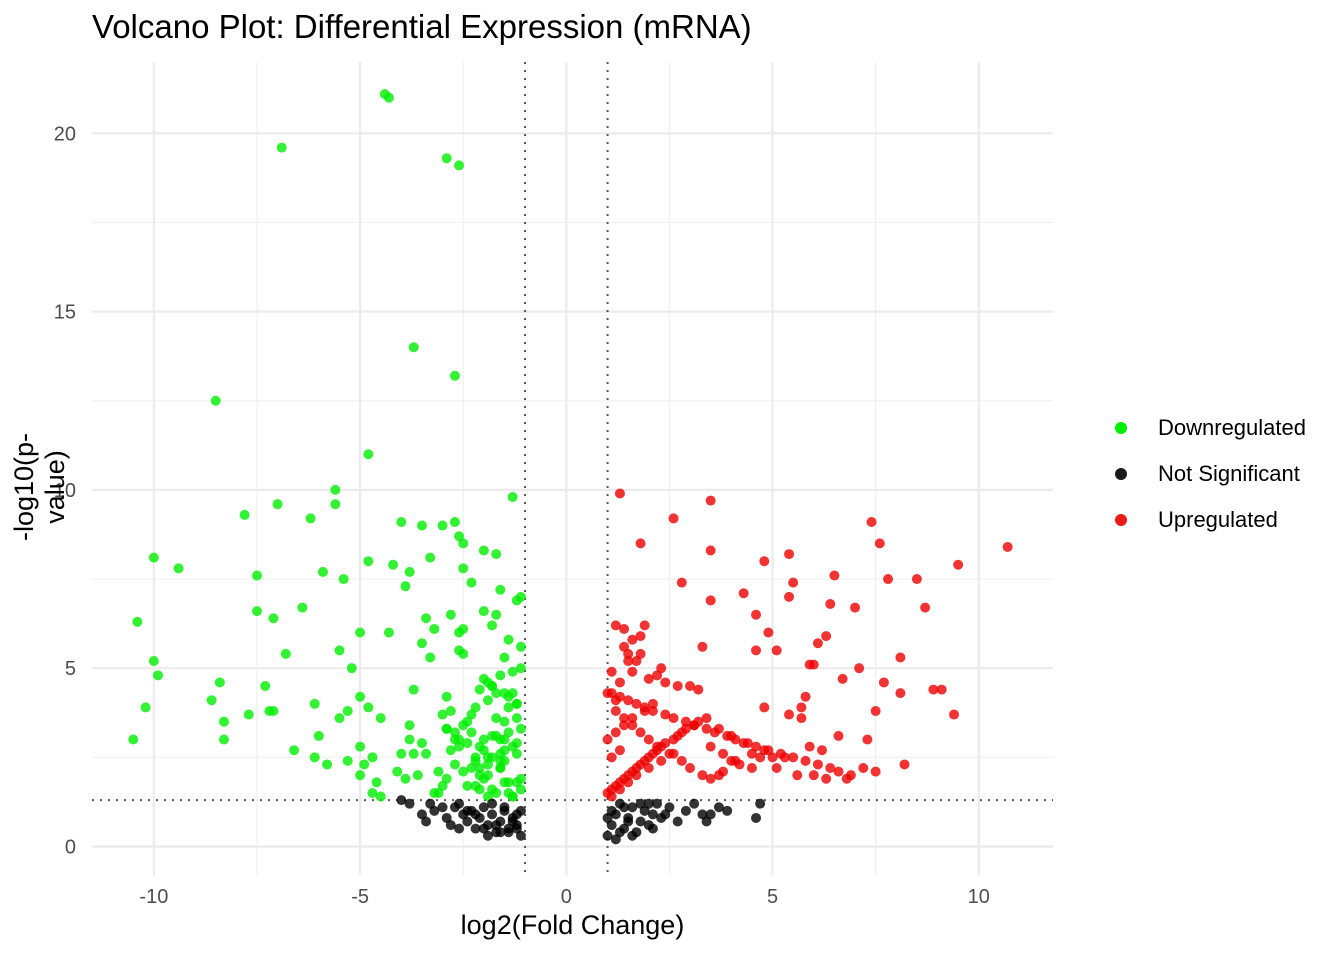  Describe the element at coordinates (566, 897) in the screenshot. I see `x-tick-label: 0` at that location.